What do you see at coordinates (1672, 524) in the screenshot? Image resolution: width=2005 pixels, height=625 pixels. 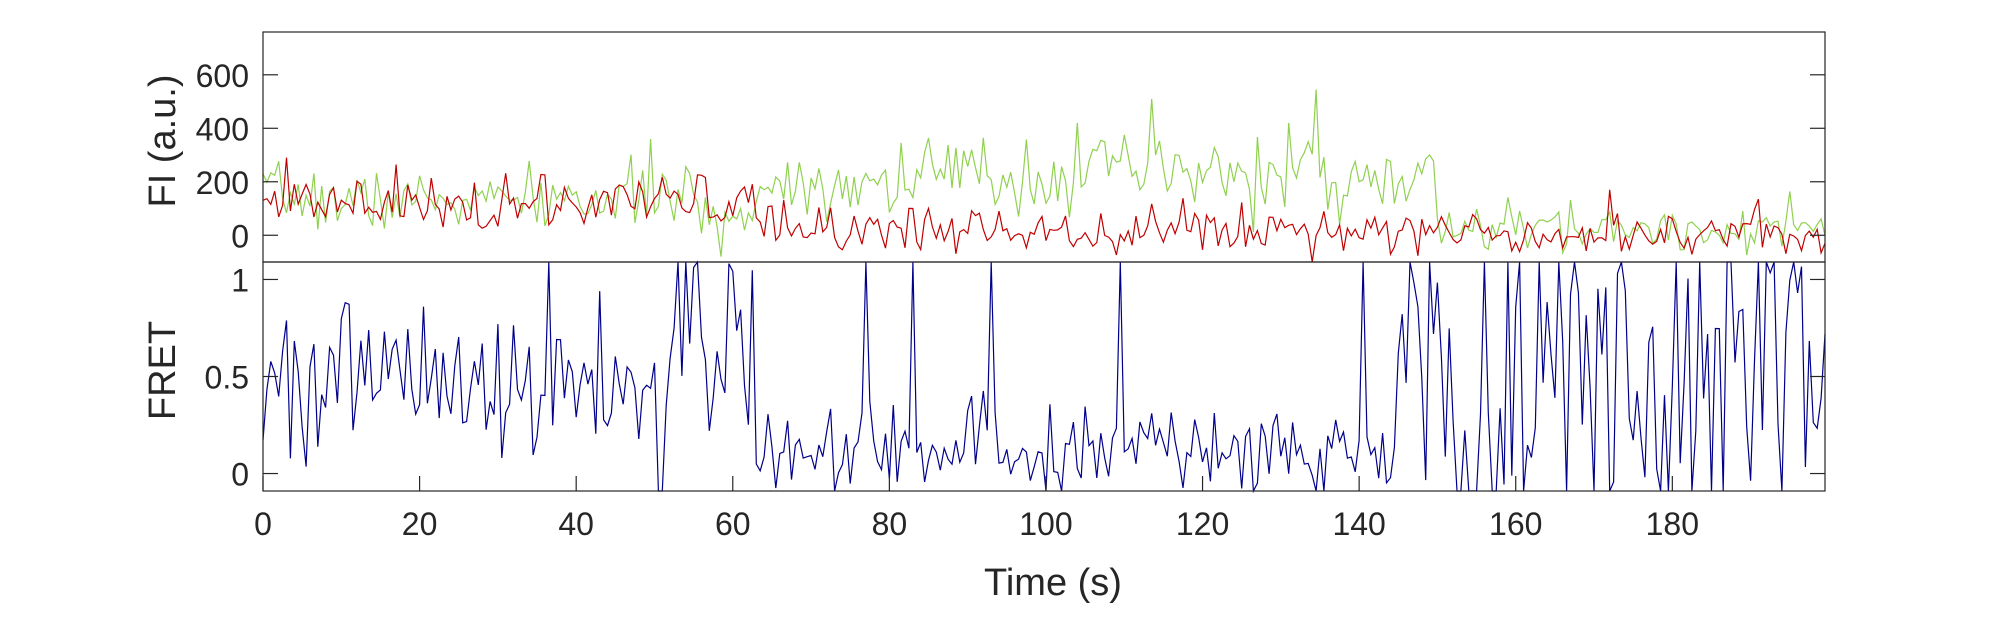 I see `x-tick-label: 180` at bounding box center [1672, 524].